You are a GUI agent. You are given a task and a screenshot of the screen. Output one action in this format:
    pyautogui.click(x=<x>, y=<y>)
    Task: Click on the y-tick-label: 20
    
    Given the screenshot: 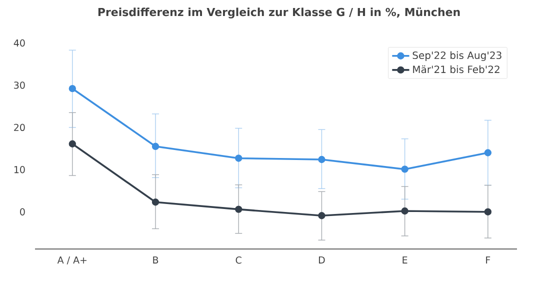 What is the action you would take?
    pyautogui.click(x=19, y=128)
    